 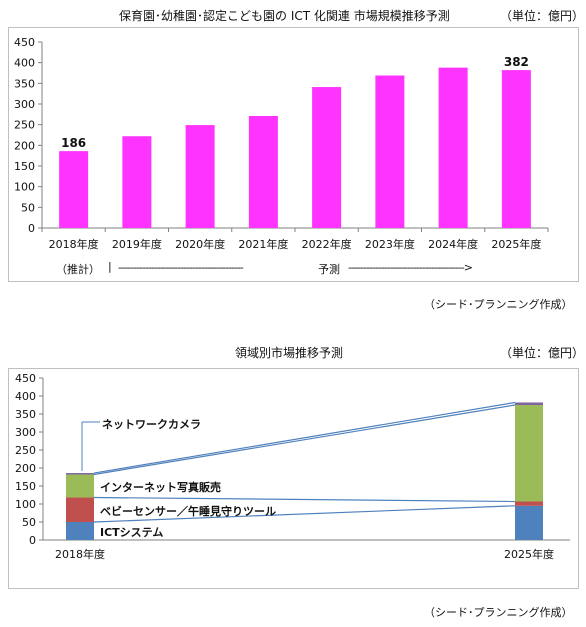 What do you see at coordinates (24, 63) in the screenshot?
I see `chart1-y-tick-label: 400` at bounding box center [24, 63].